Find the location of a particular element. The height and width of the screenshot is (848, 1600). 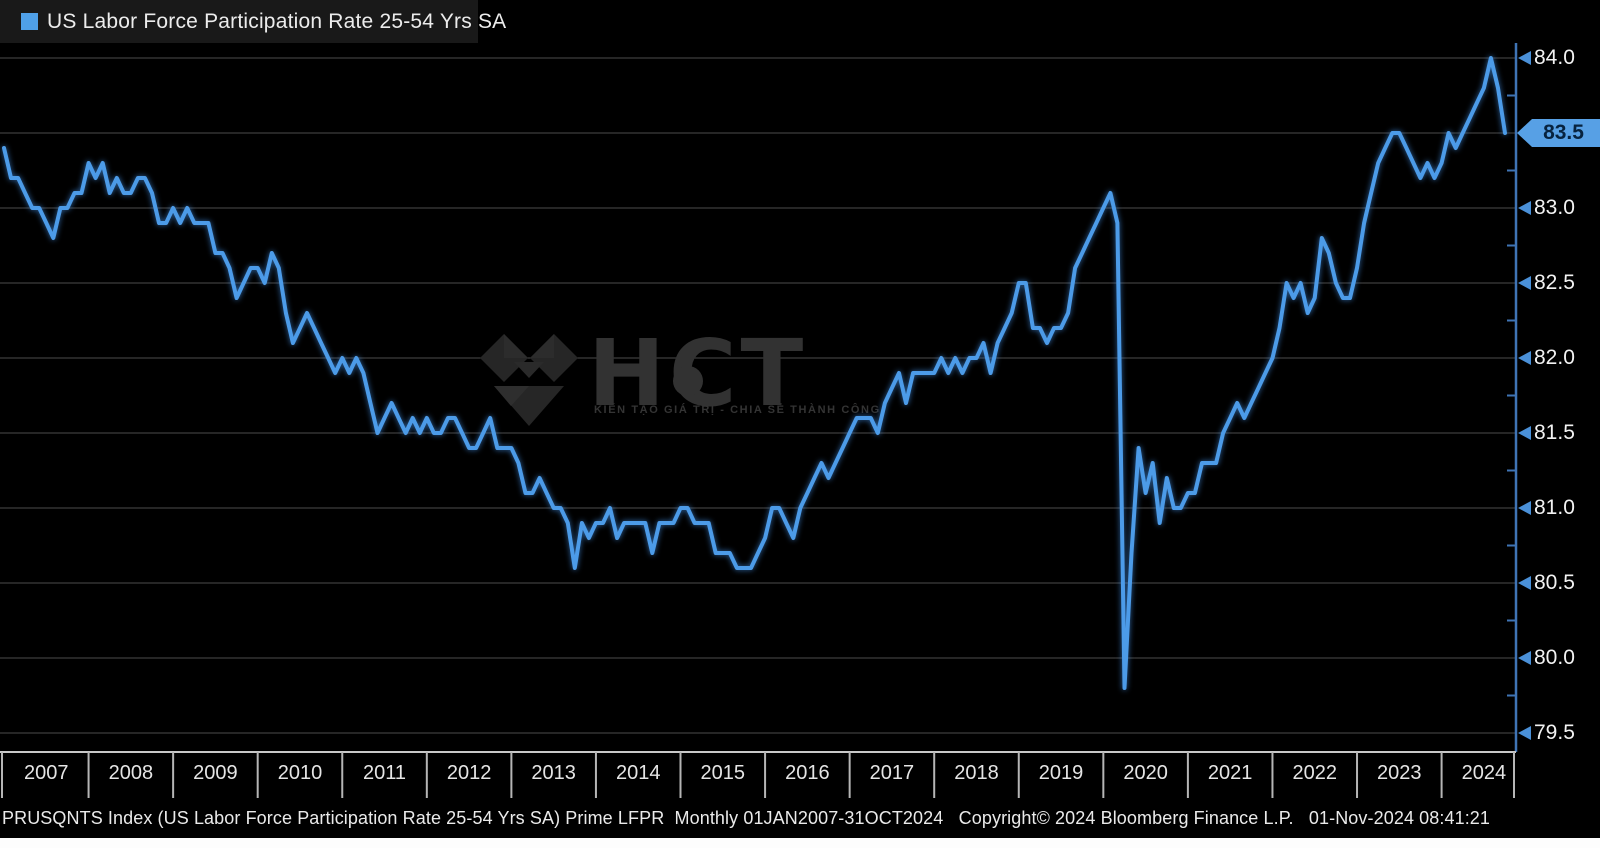

y-axis-tick-label: 82.5 is located at coordinates (1554, 282).